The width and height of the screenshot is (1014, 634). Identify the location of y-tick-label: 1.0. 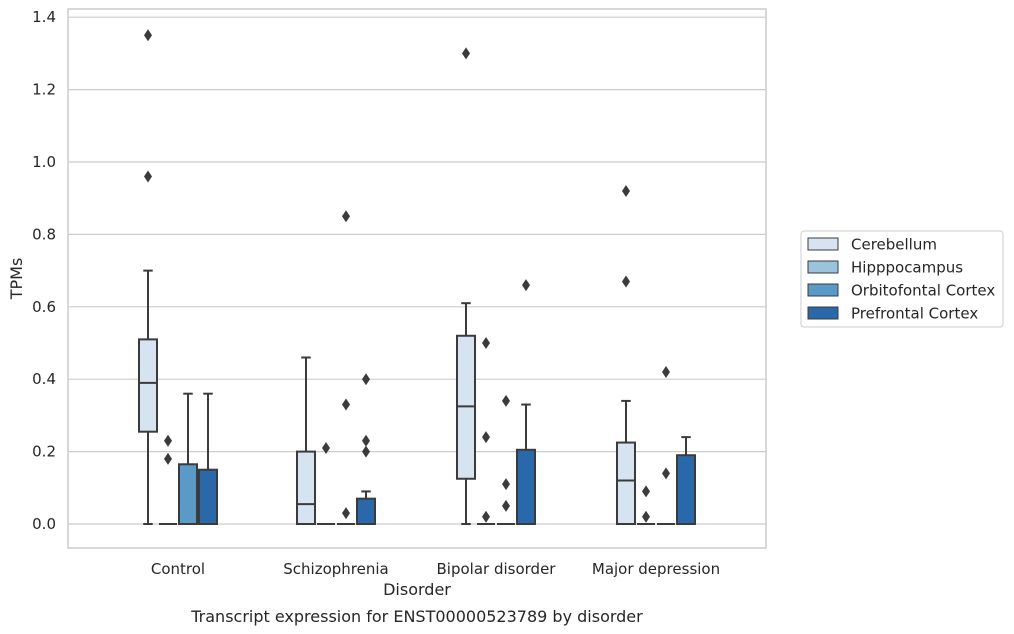
(44, 162).